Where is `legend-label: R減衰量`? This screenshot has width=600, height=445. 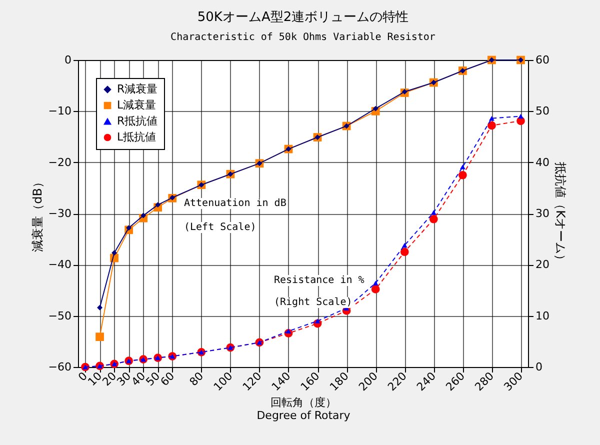
legend-label: R減衰量 is located at coordinates (137, 89).